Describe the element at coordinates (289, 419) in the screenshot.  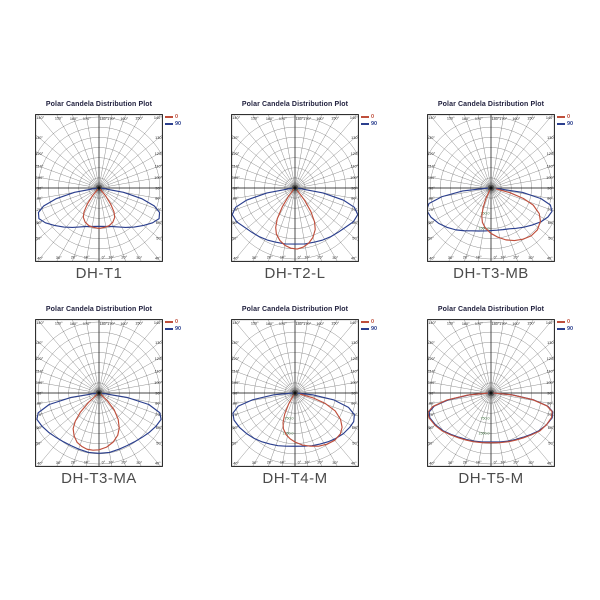
I see `svg-text: 750.0` at that location.